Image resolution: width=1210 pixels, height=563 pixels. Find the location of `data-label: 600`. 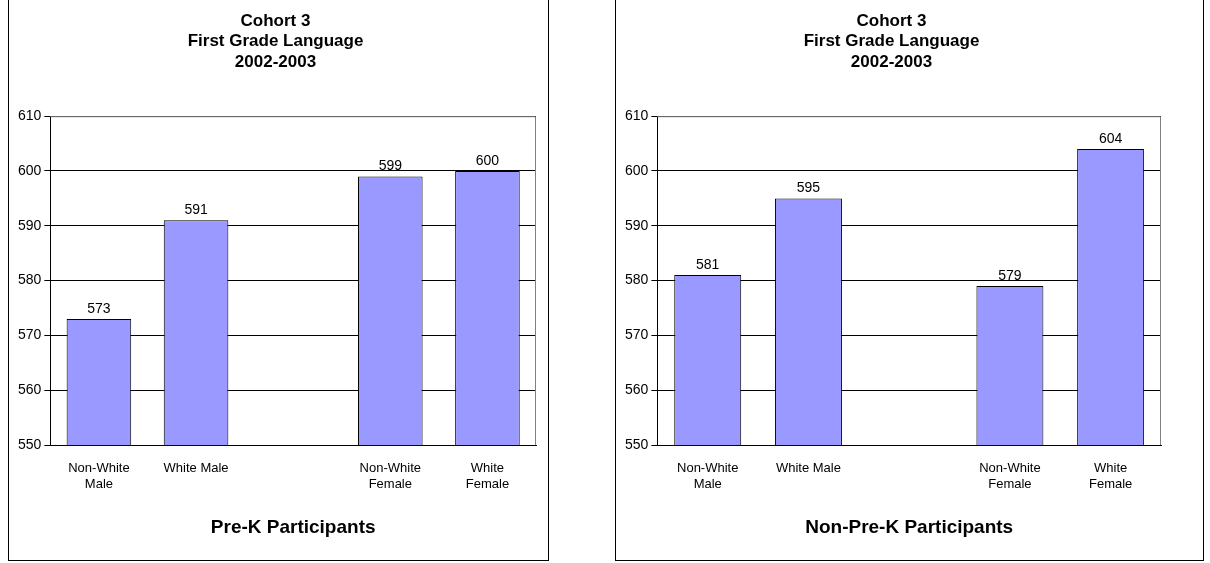

data-label: 600 is located at coordinates (487, 159).